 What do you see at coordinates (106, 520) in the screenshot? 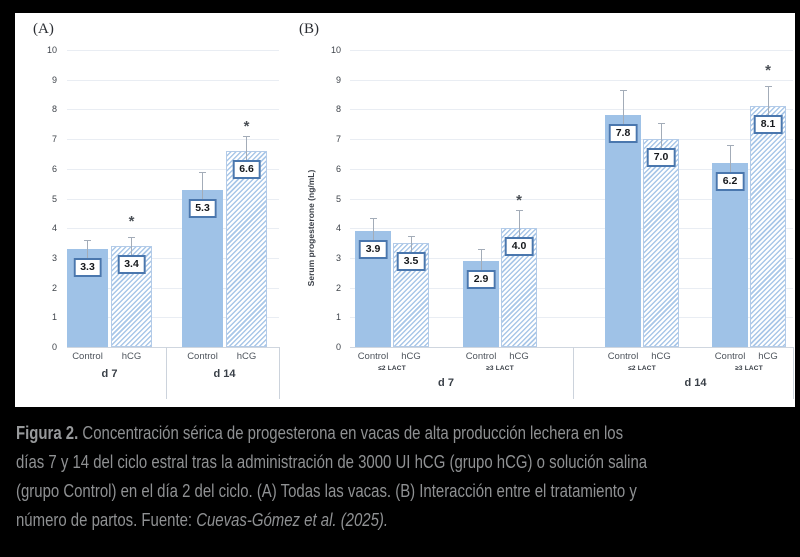
I see `caption-text: número de partos. Fuente:` at bounding box center [106, 520].